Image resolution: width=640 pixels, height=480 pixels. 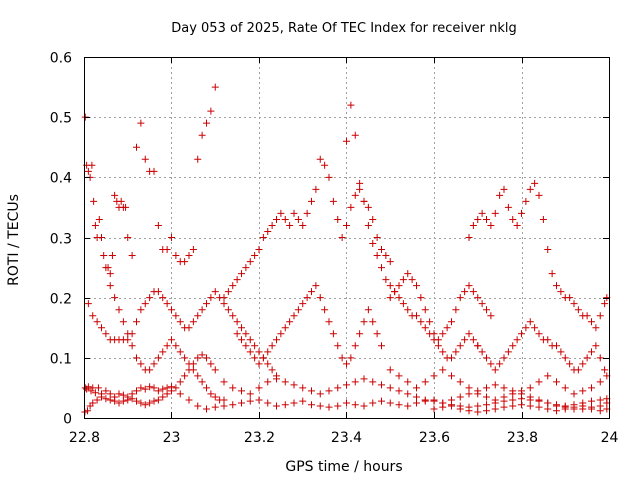 I want to click on y-tick-label: 0, so click(x=67, y=420).